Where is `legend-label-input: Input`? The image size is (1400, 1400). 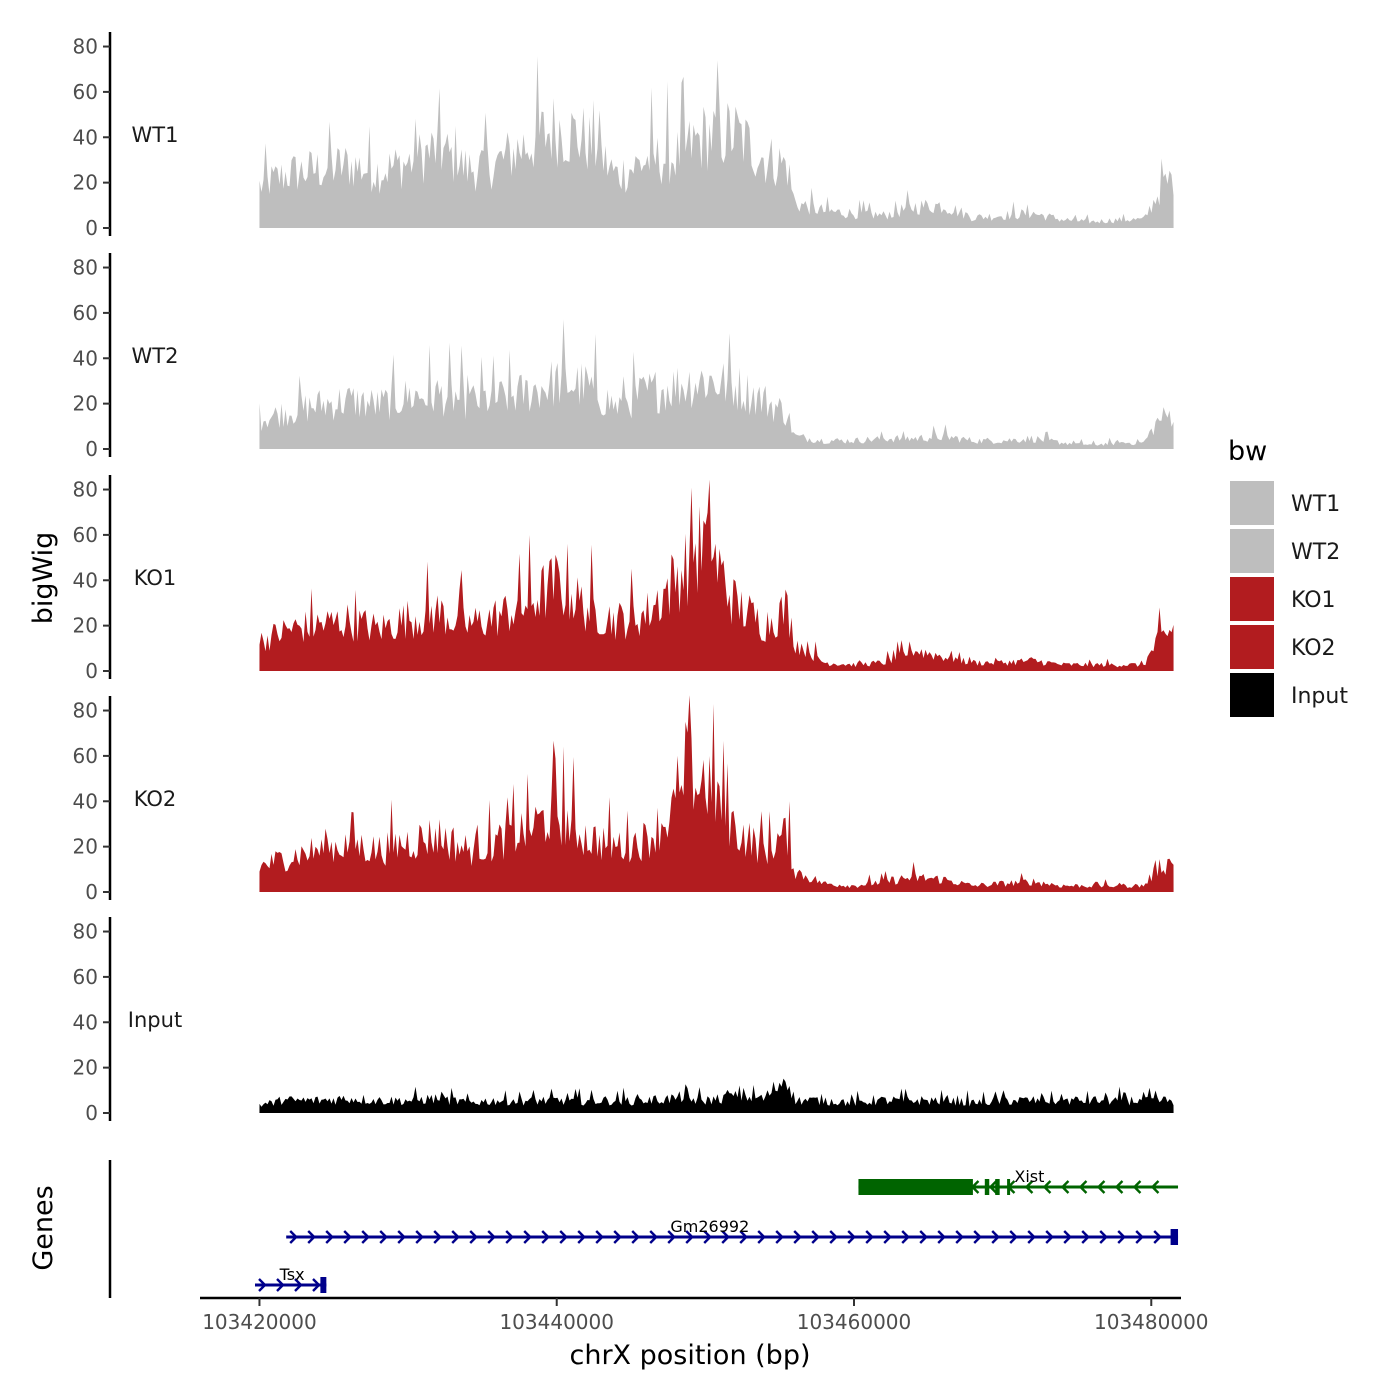 legend-label-input: Input is located at coordinates (1319, 696).